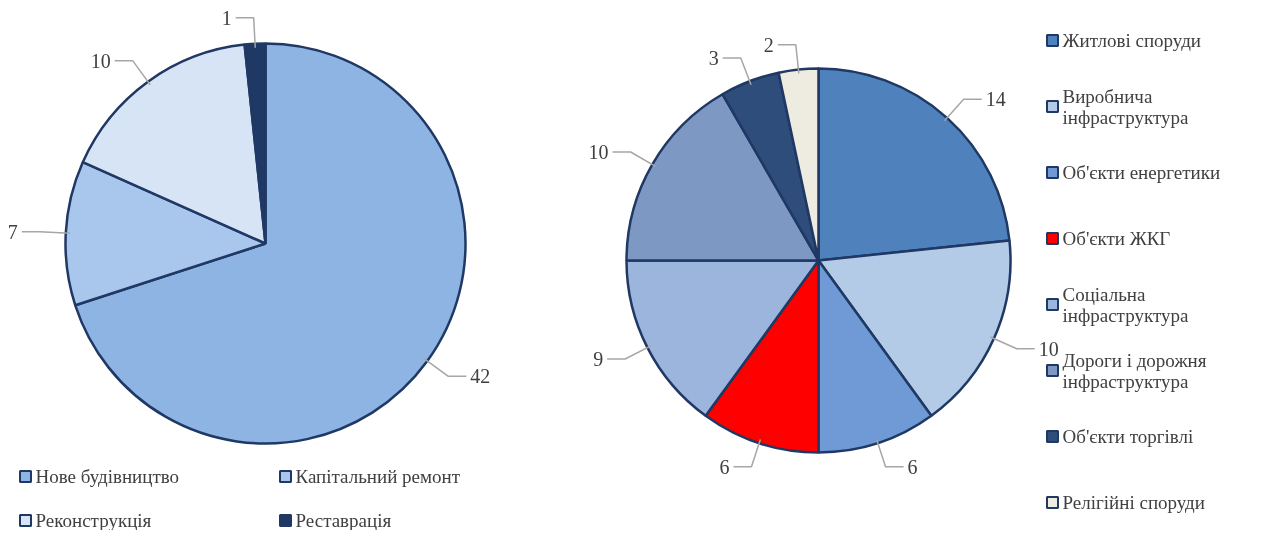  Describe the element at coordinates (1131, 40) in the screenshot. I see `legend-label: Житлові споруди` at that location.